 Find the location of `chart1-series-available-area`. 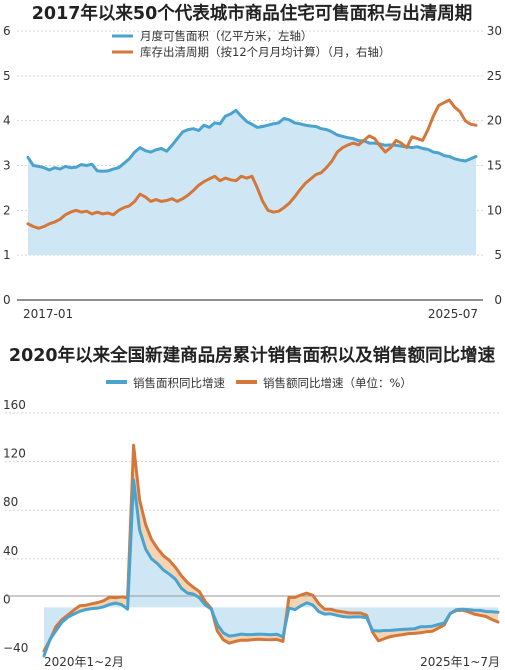

chart1-series-available-area is located at coordinates (252, 140).